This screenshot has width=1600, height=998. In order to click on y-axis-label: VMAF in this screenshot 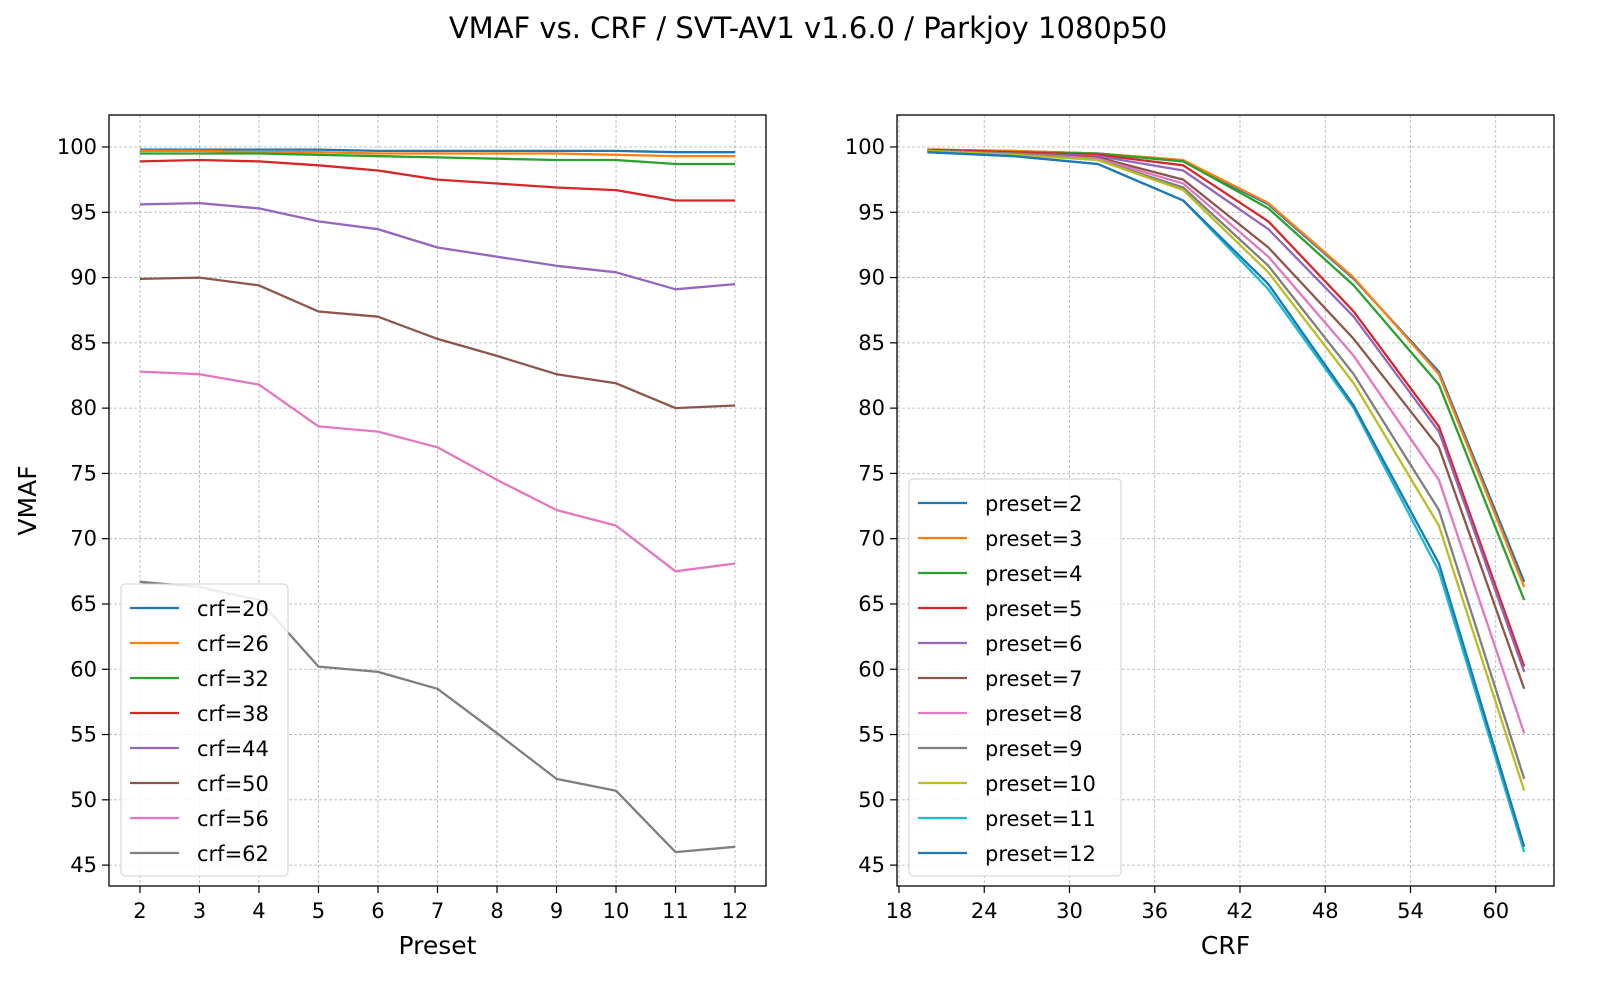, I will do `click(27, 500)`.